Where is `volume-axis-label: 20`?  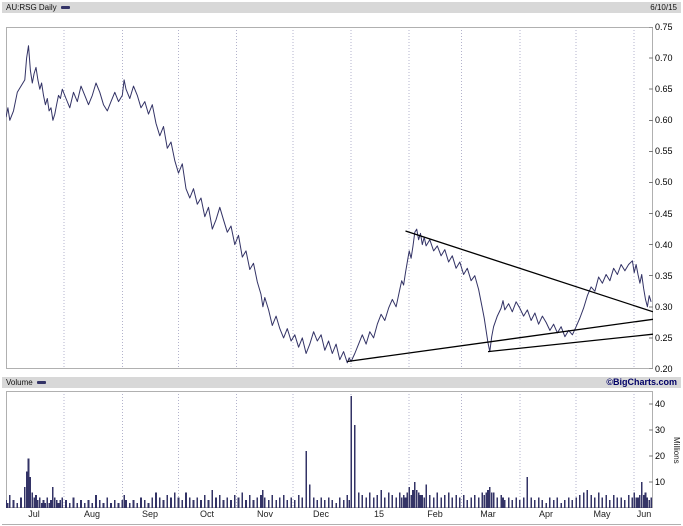 volume-axis-label: 20 is located at coordinates (660, 456).